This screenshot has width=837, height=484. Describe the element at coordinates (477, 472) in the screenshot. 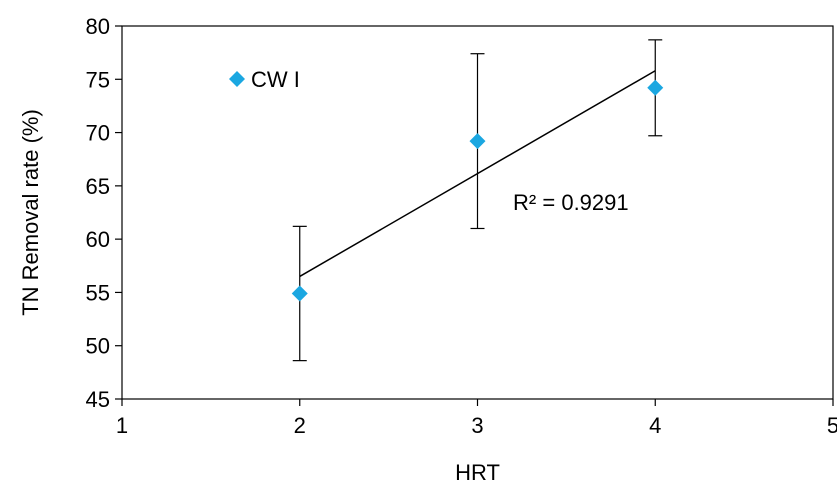

I see `x-axis-label: HRT` at that location.